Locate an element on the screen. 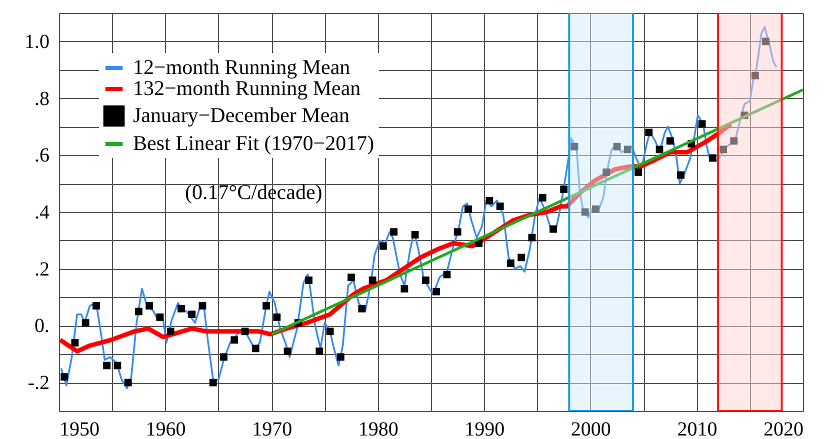 The width and height of the screenshot is (839, 439). y-tick-label: -.2 is located at coordinates (39, 383).